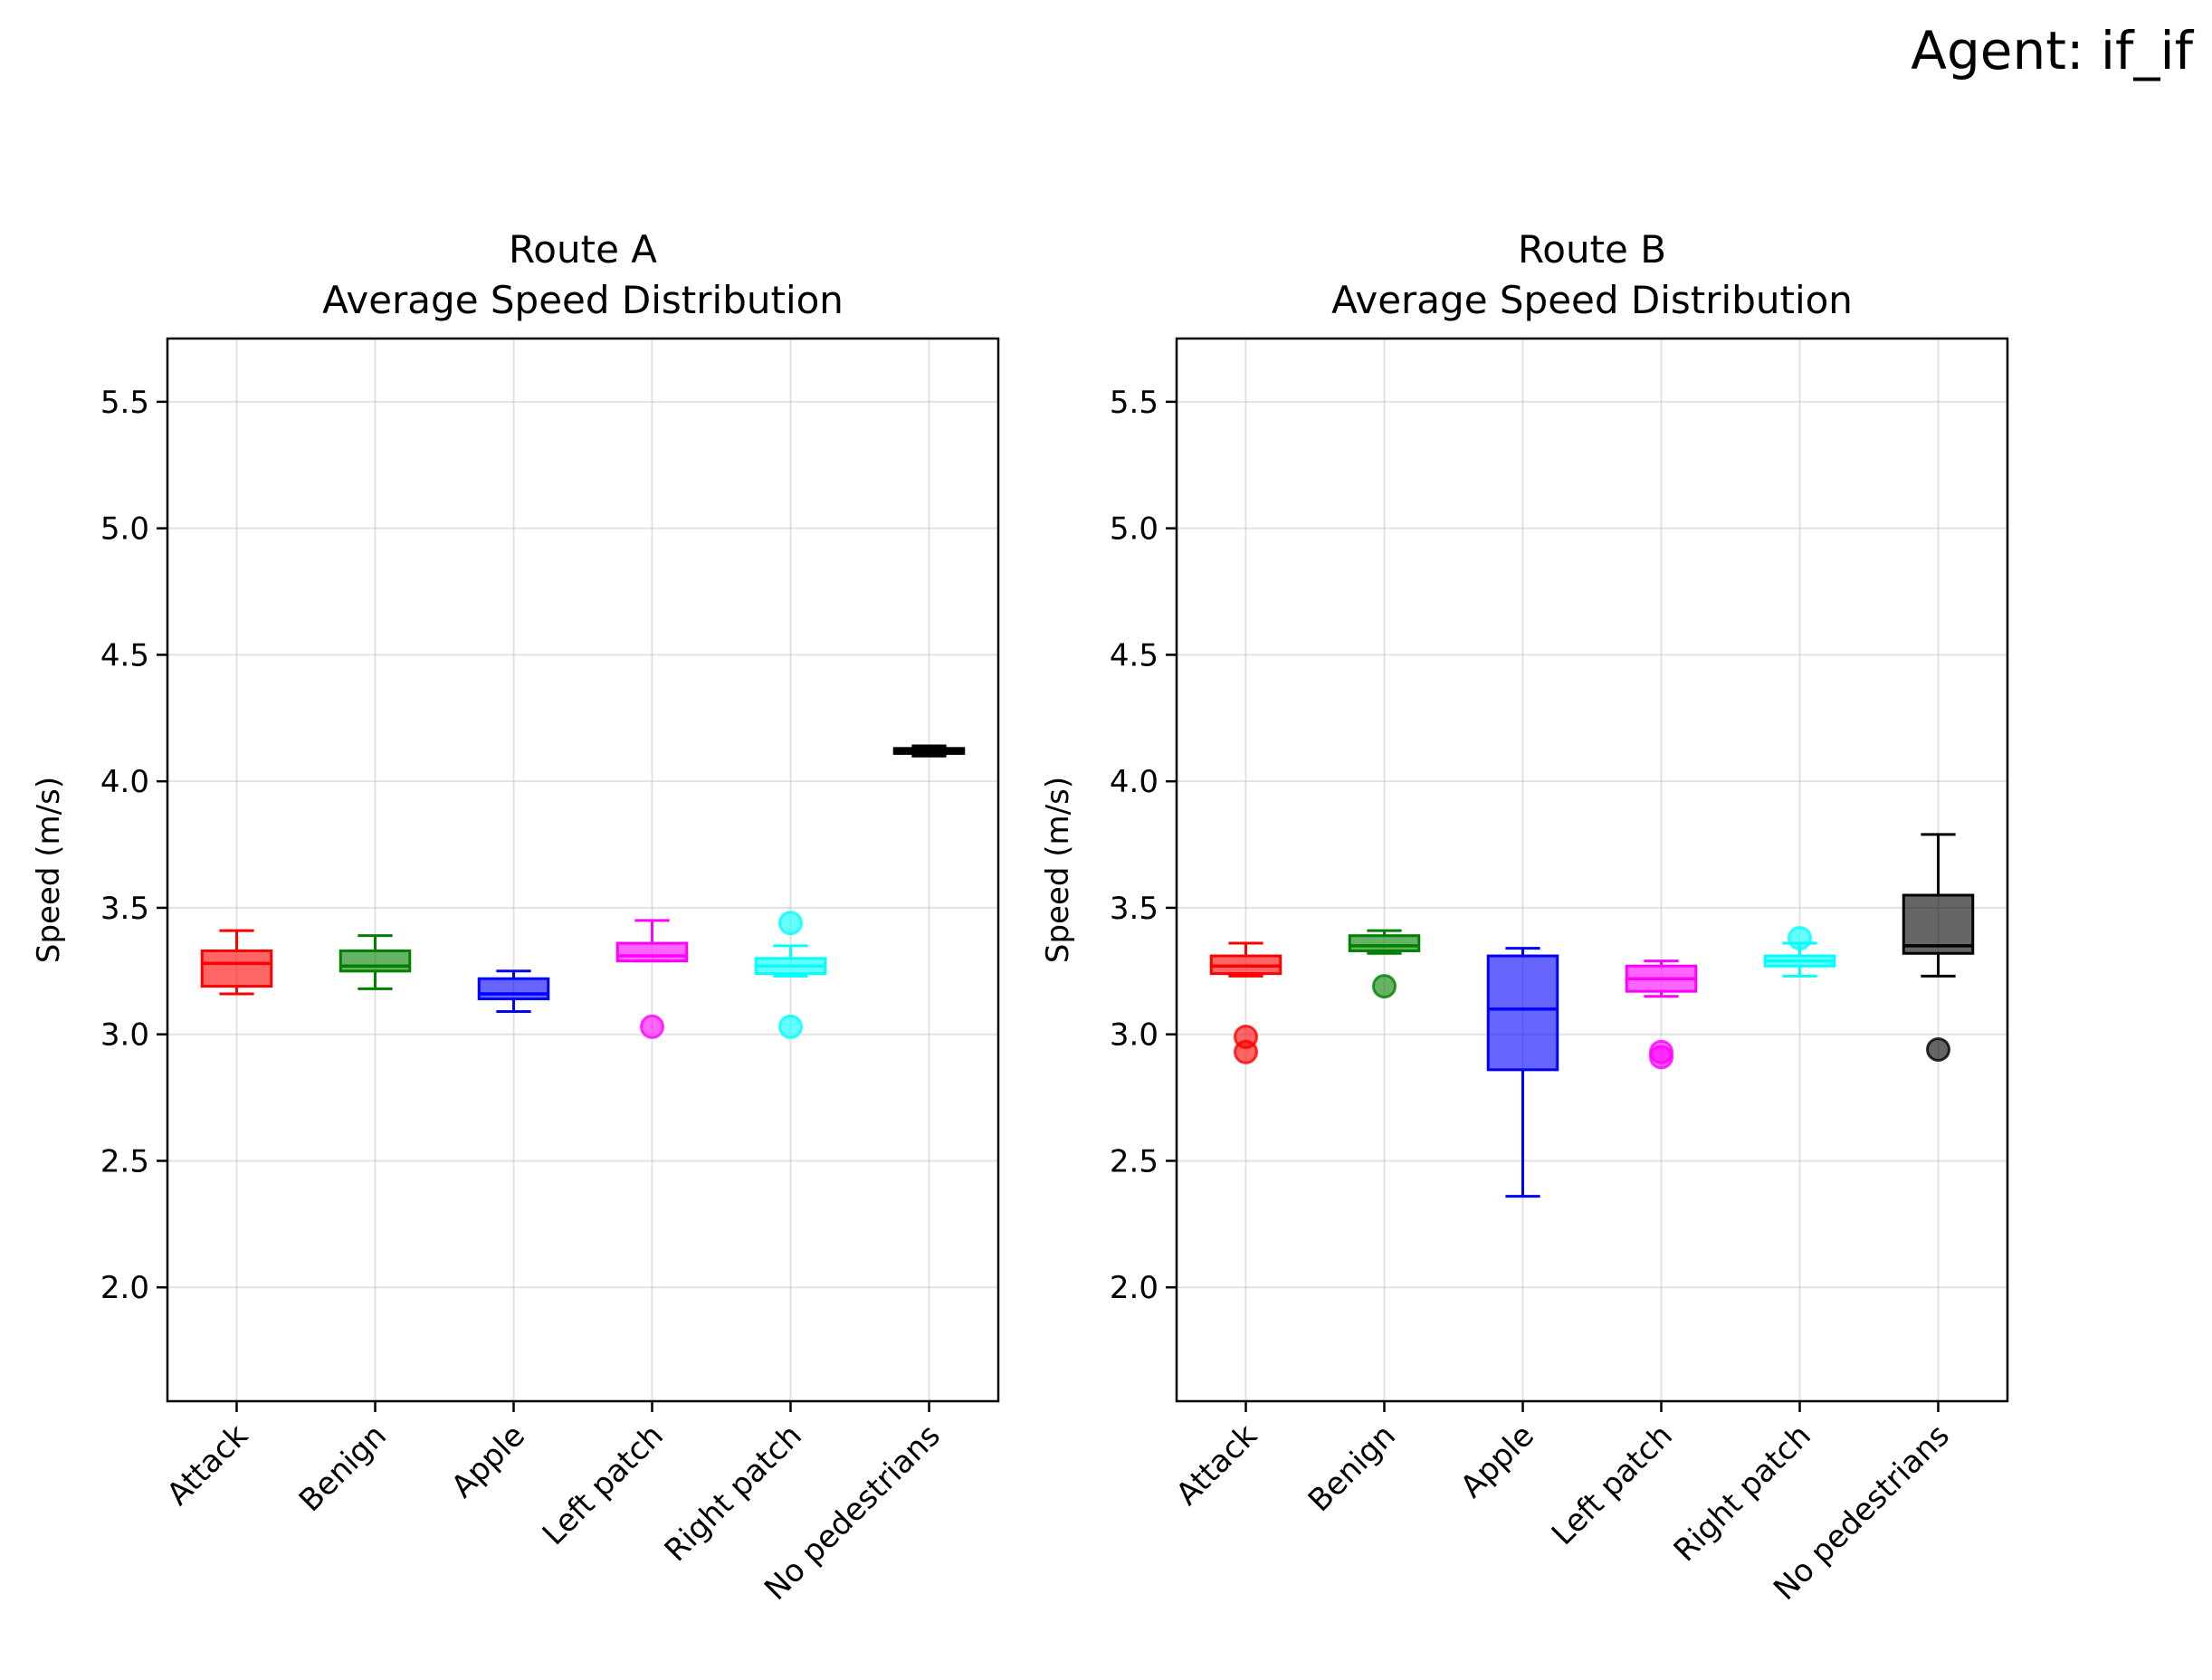  What do you see at coordinates (1592, 300) in the screenshot?
I see `route-b-title-line: Average Speed Distribution` at bounding box center [1592, 300].